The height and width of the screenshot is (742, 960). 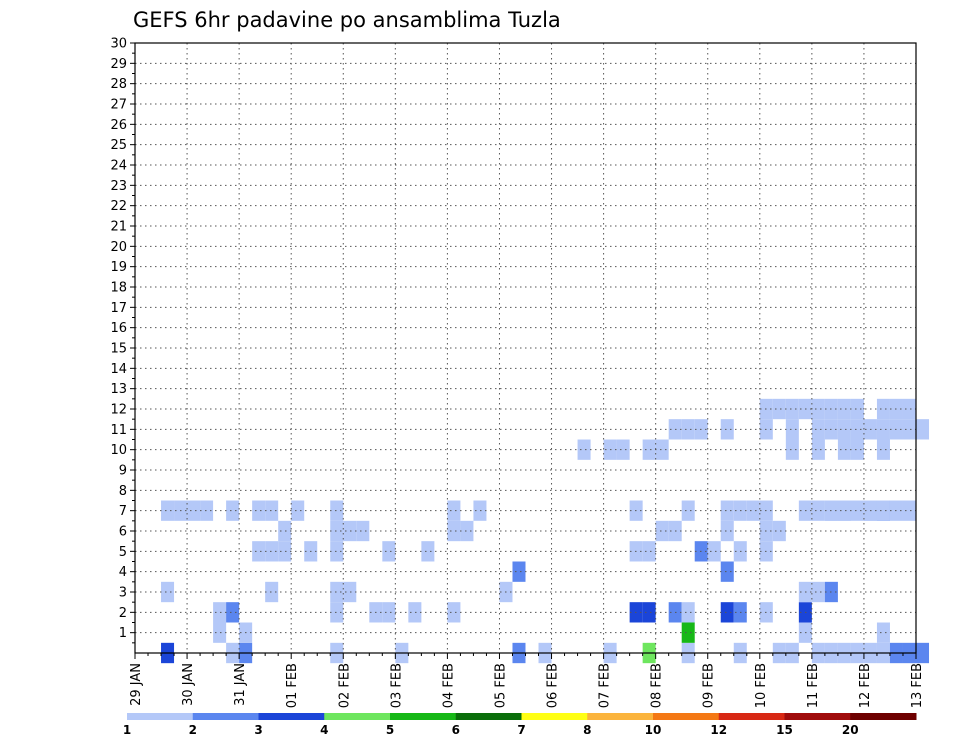 What do you see at coordinates (118, 450) in the screenshot?
I see `y-tick-label: 10` at bounding box center [118, 450].